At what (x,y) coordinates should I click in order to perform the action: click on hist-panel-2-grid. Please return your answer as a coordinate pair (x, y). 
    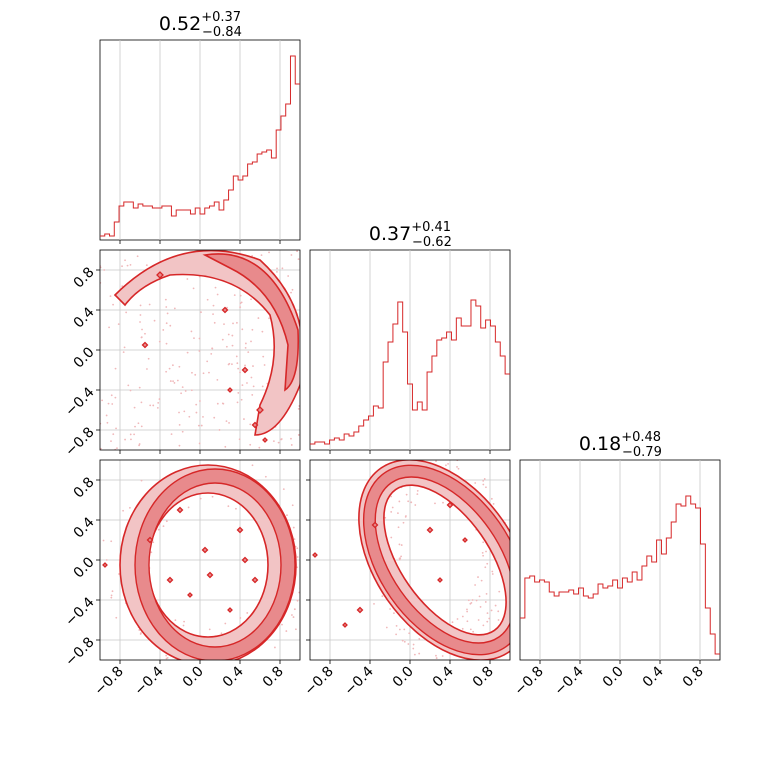
    Looking at the image, I should click on (410, 350).